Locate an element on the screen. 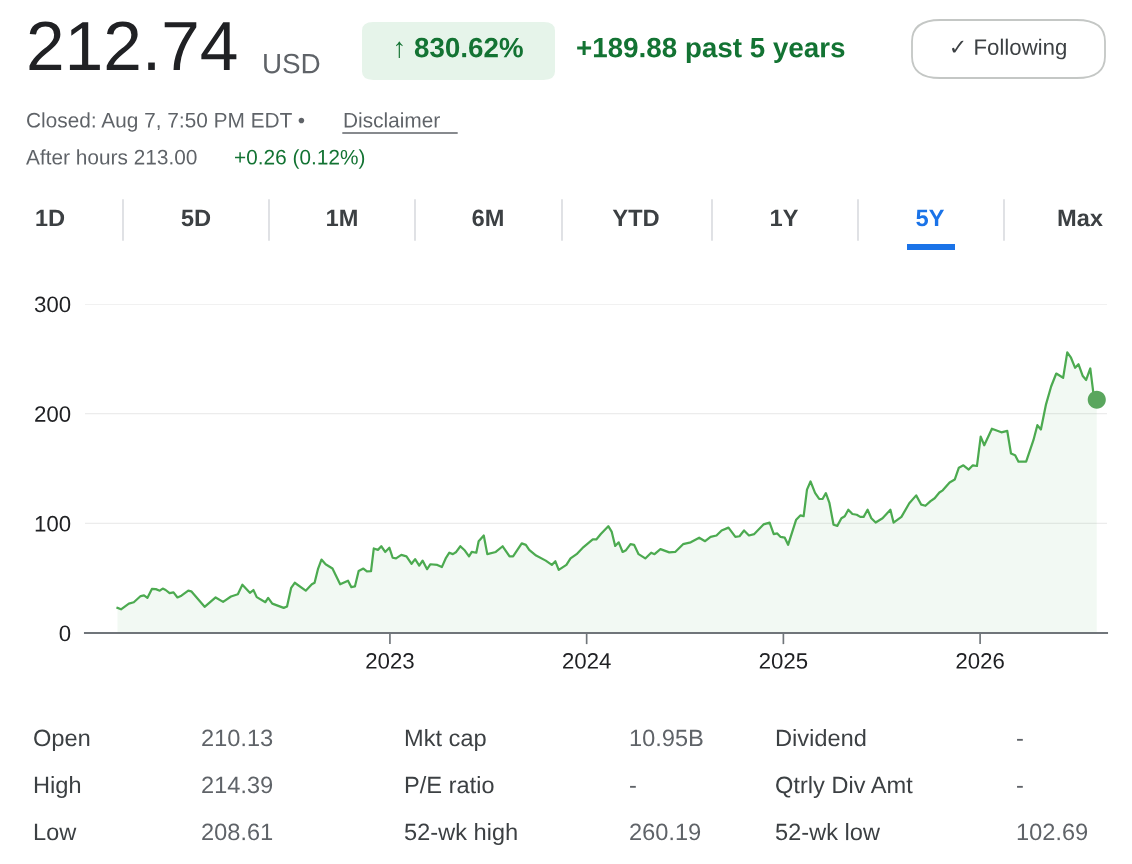  text: 210.13 is located at coordinates (237, 738).